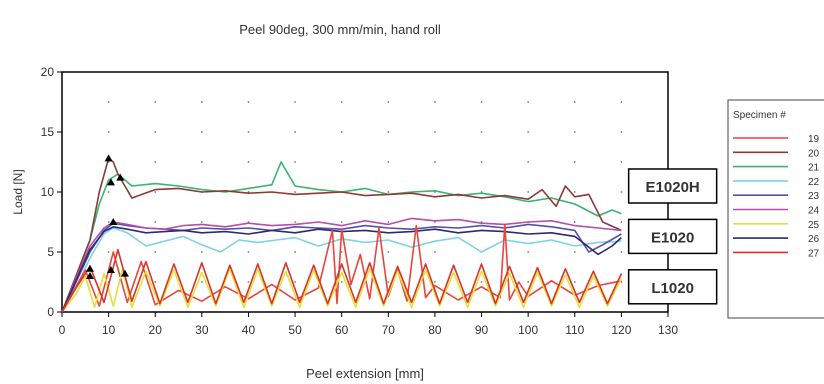  What do you see at coordinates (814, 225) in the screenshot?
I see `legend-label: 25` at bounding box center [814, 225].